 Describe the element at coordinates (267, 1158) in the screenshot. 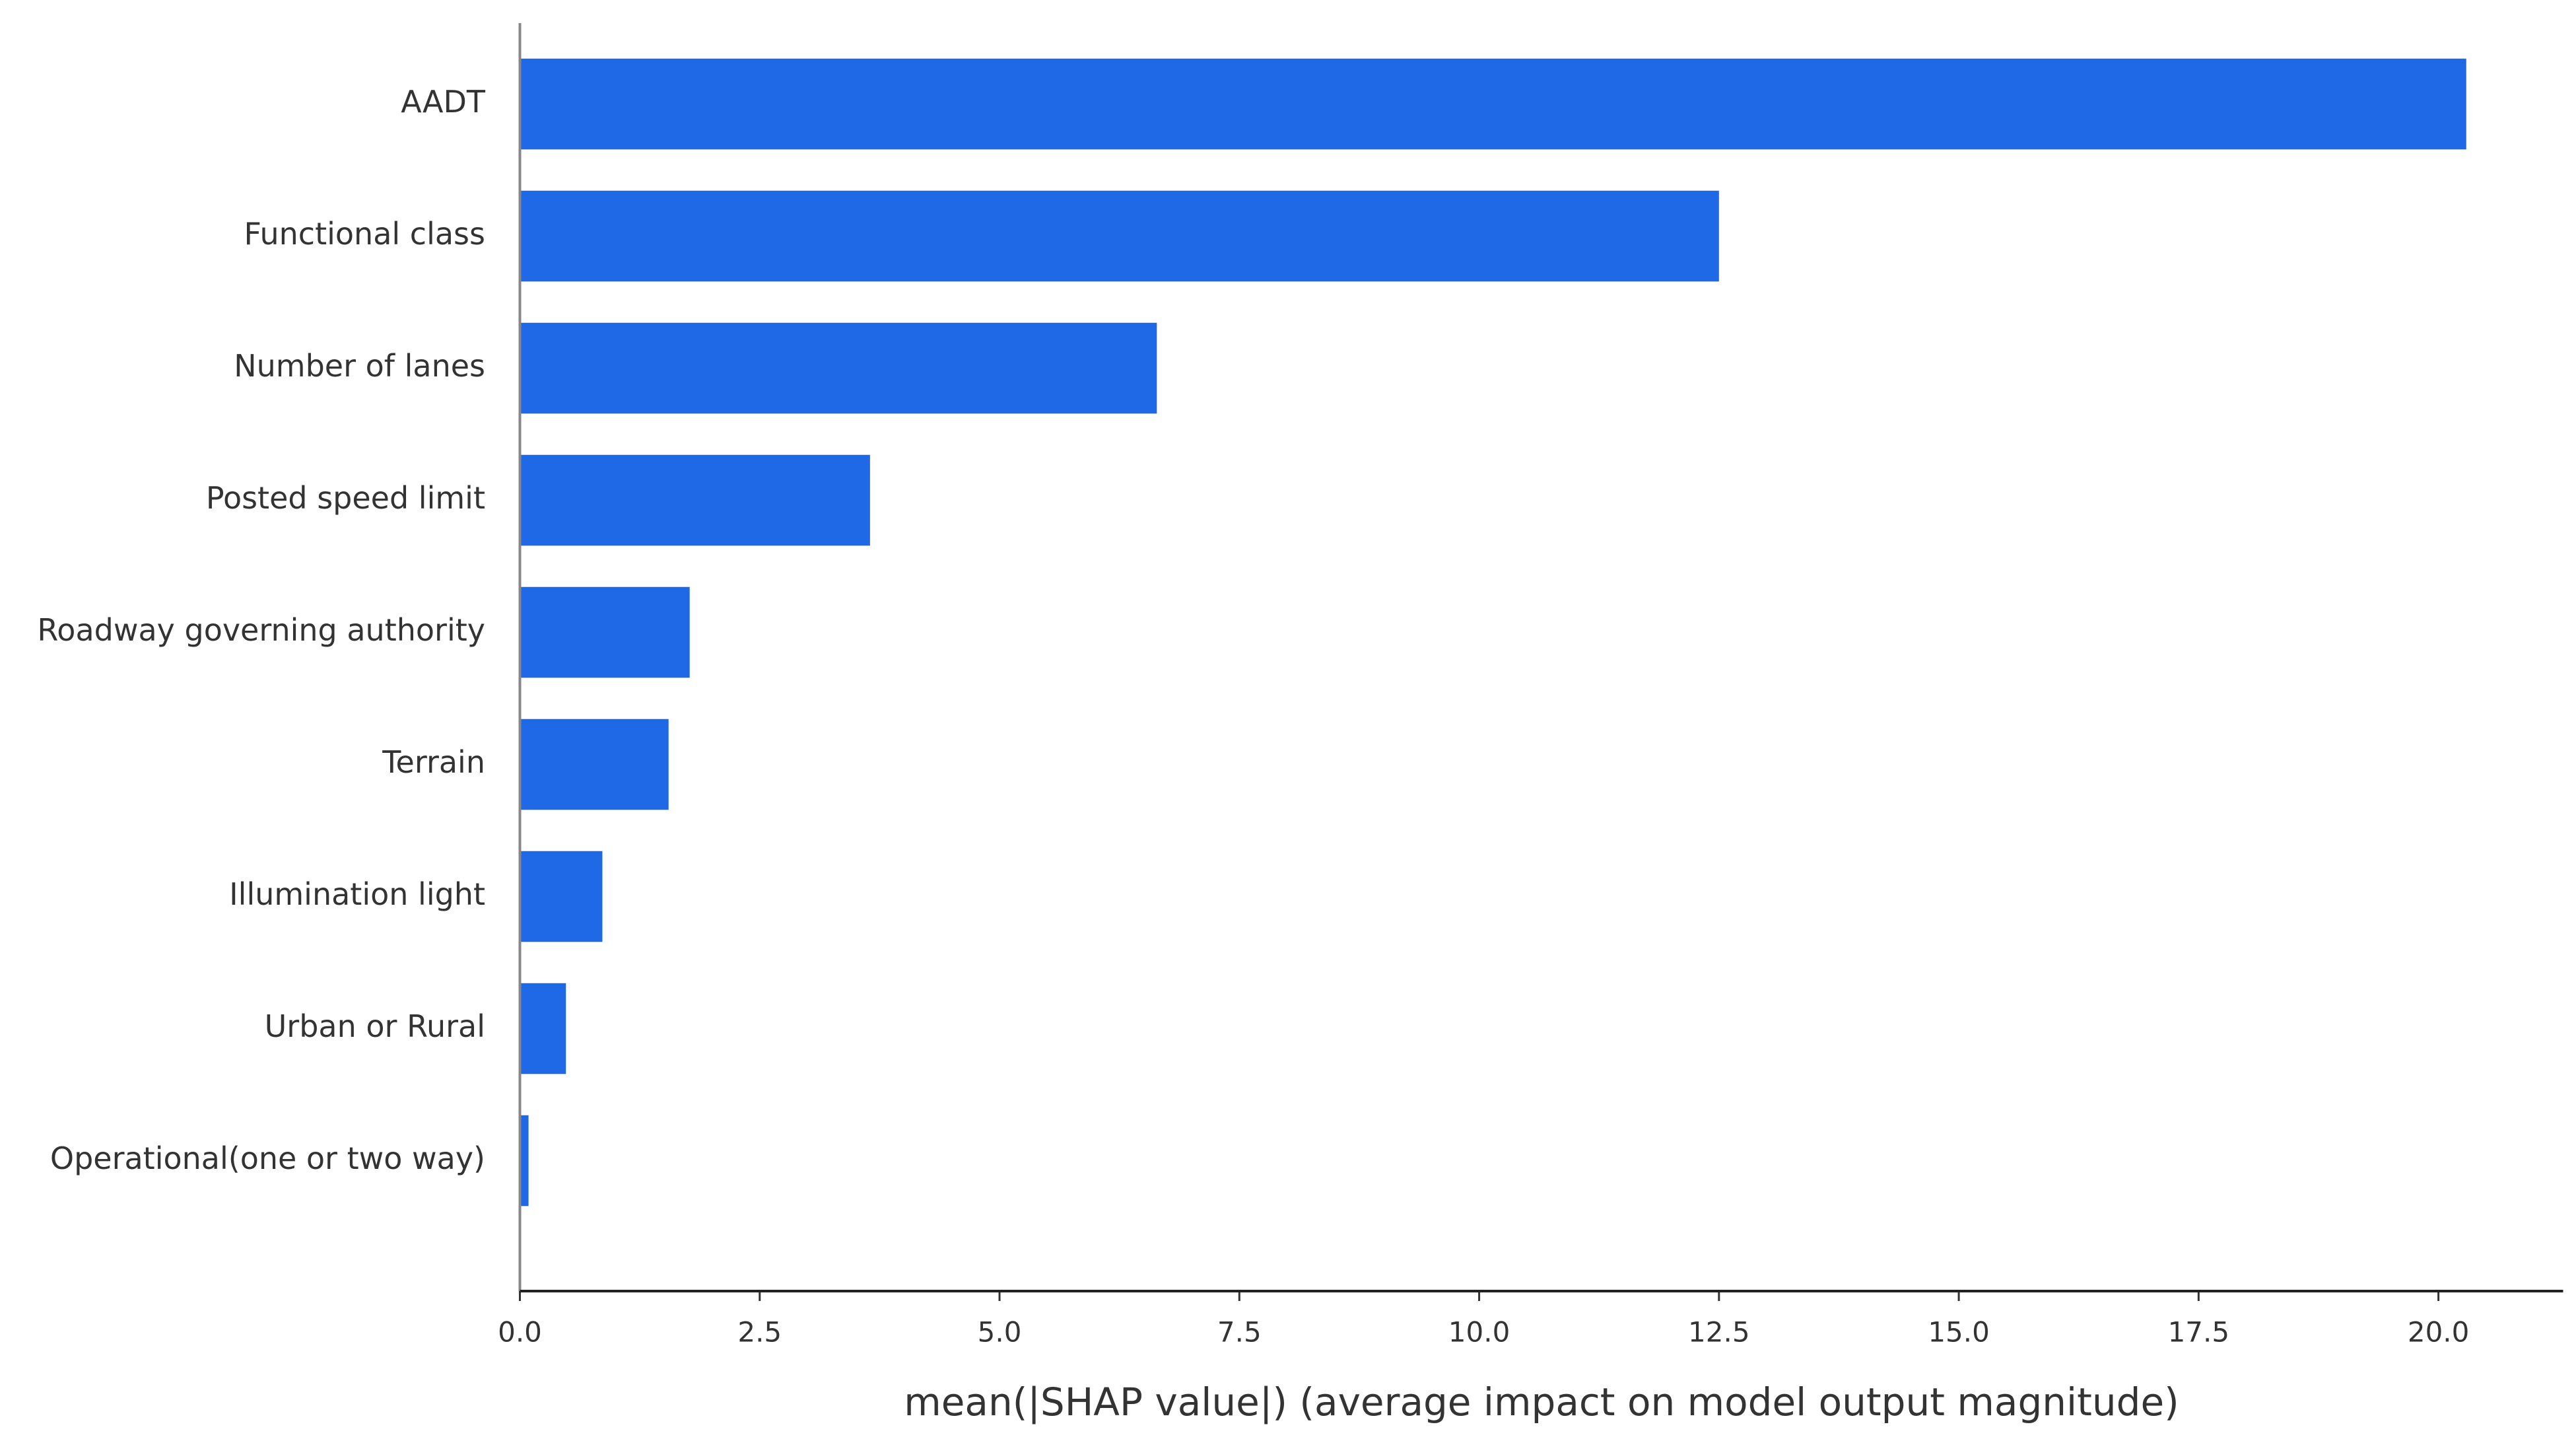

I see `y-tick-label: Operational(one or two way)` at that location.